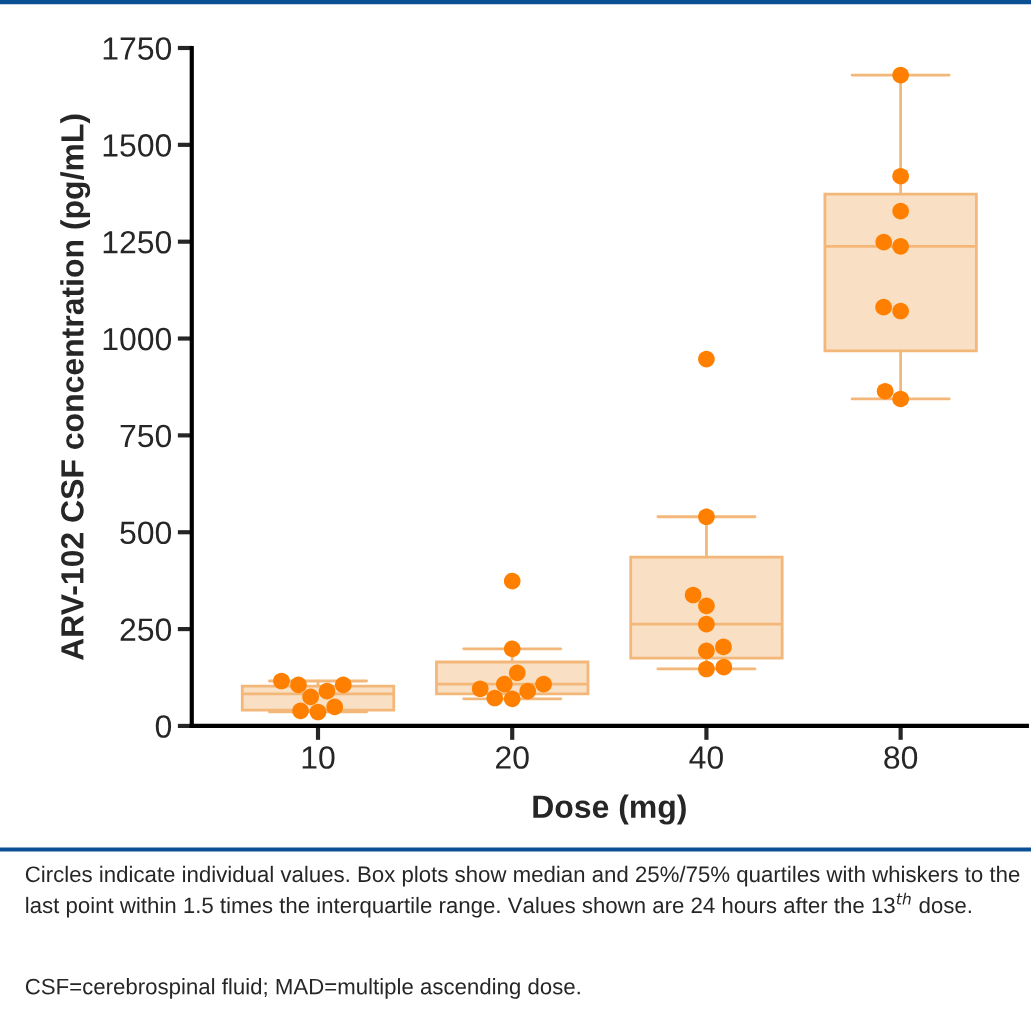 The image size is (1031, 1021). Describe the element at coordinates (163, 726) in the screenshot. I see `y-tick-label: 0` at that location.